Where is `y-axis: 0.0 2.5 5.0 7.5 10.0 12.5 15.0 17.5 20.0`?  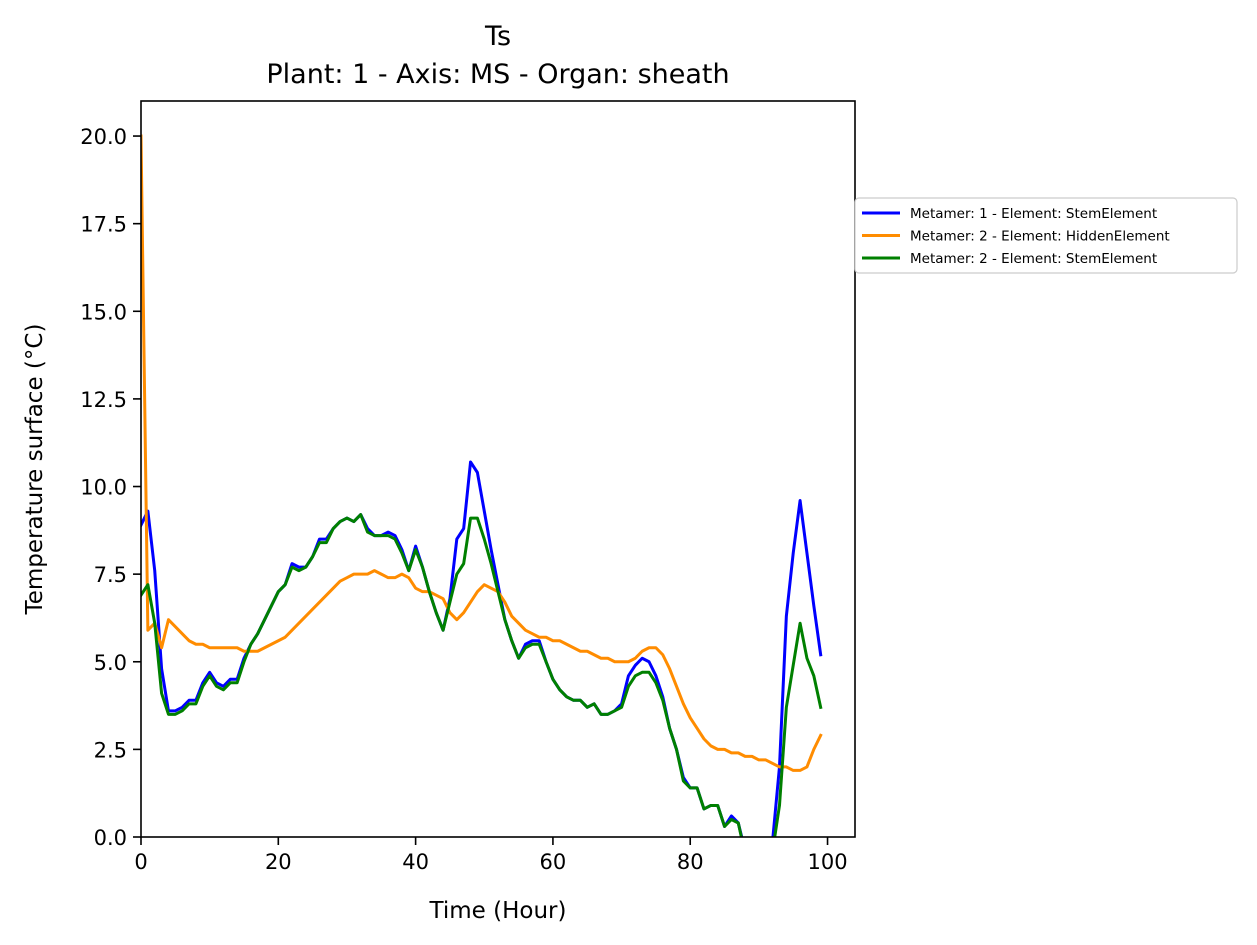
y-axis: 0.0 2.5 5.0 7.5 10.0 12.5 15.0 17.5 20.0 is located at coordinates (110, 487).